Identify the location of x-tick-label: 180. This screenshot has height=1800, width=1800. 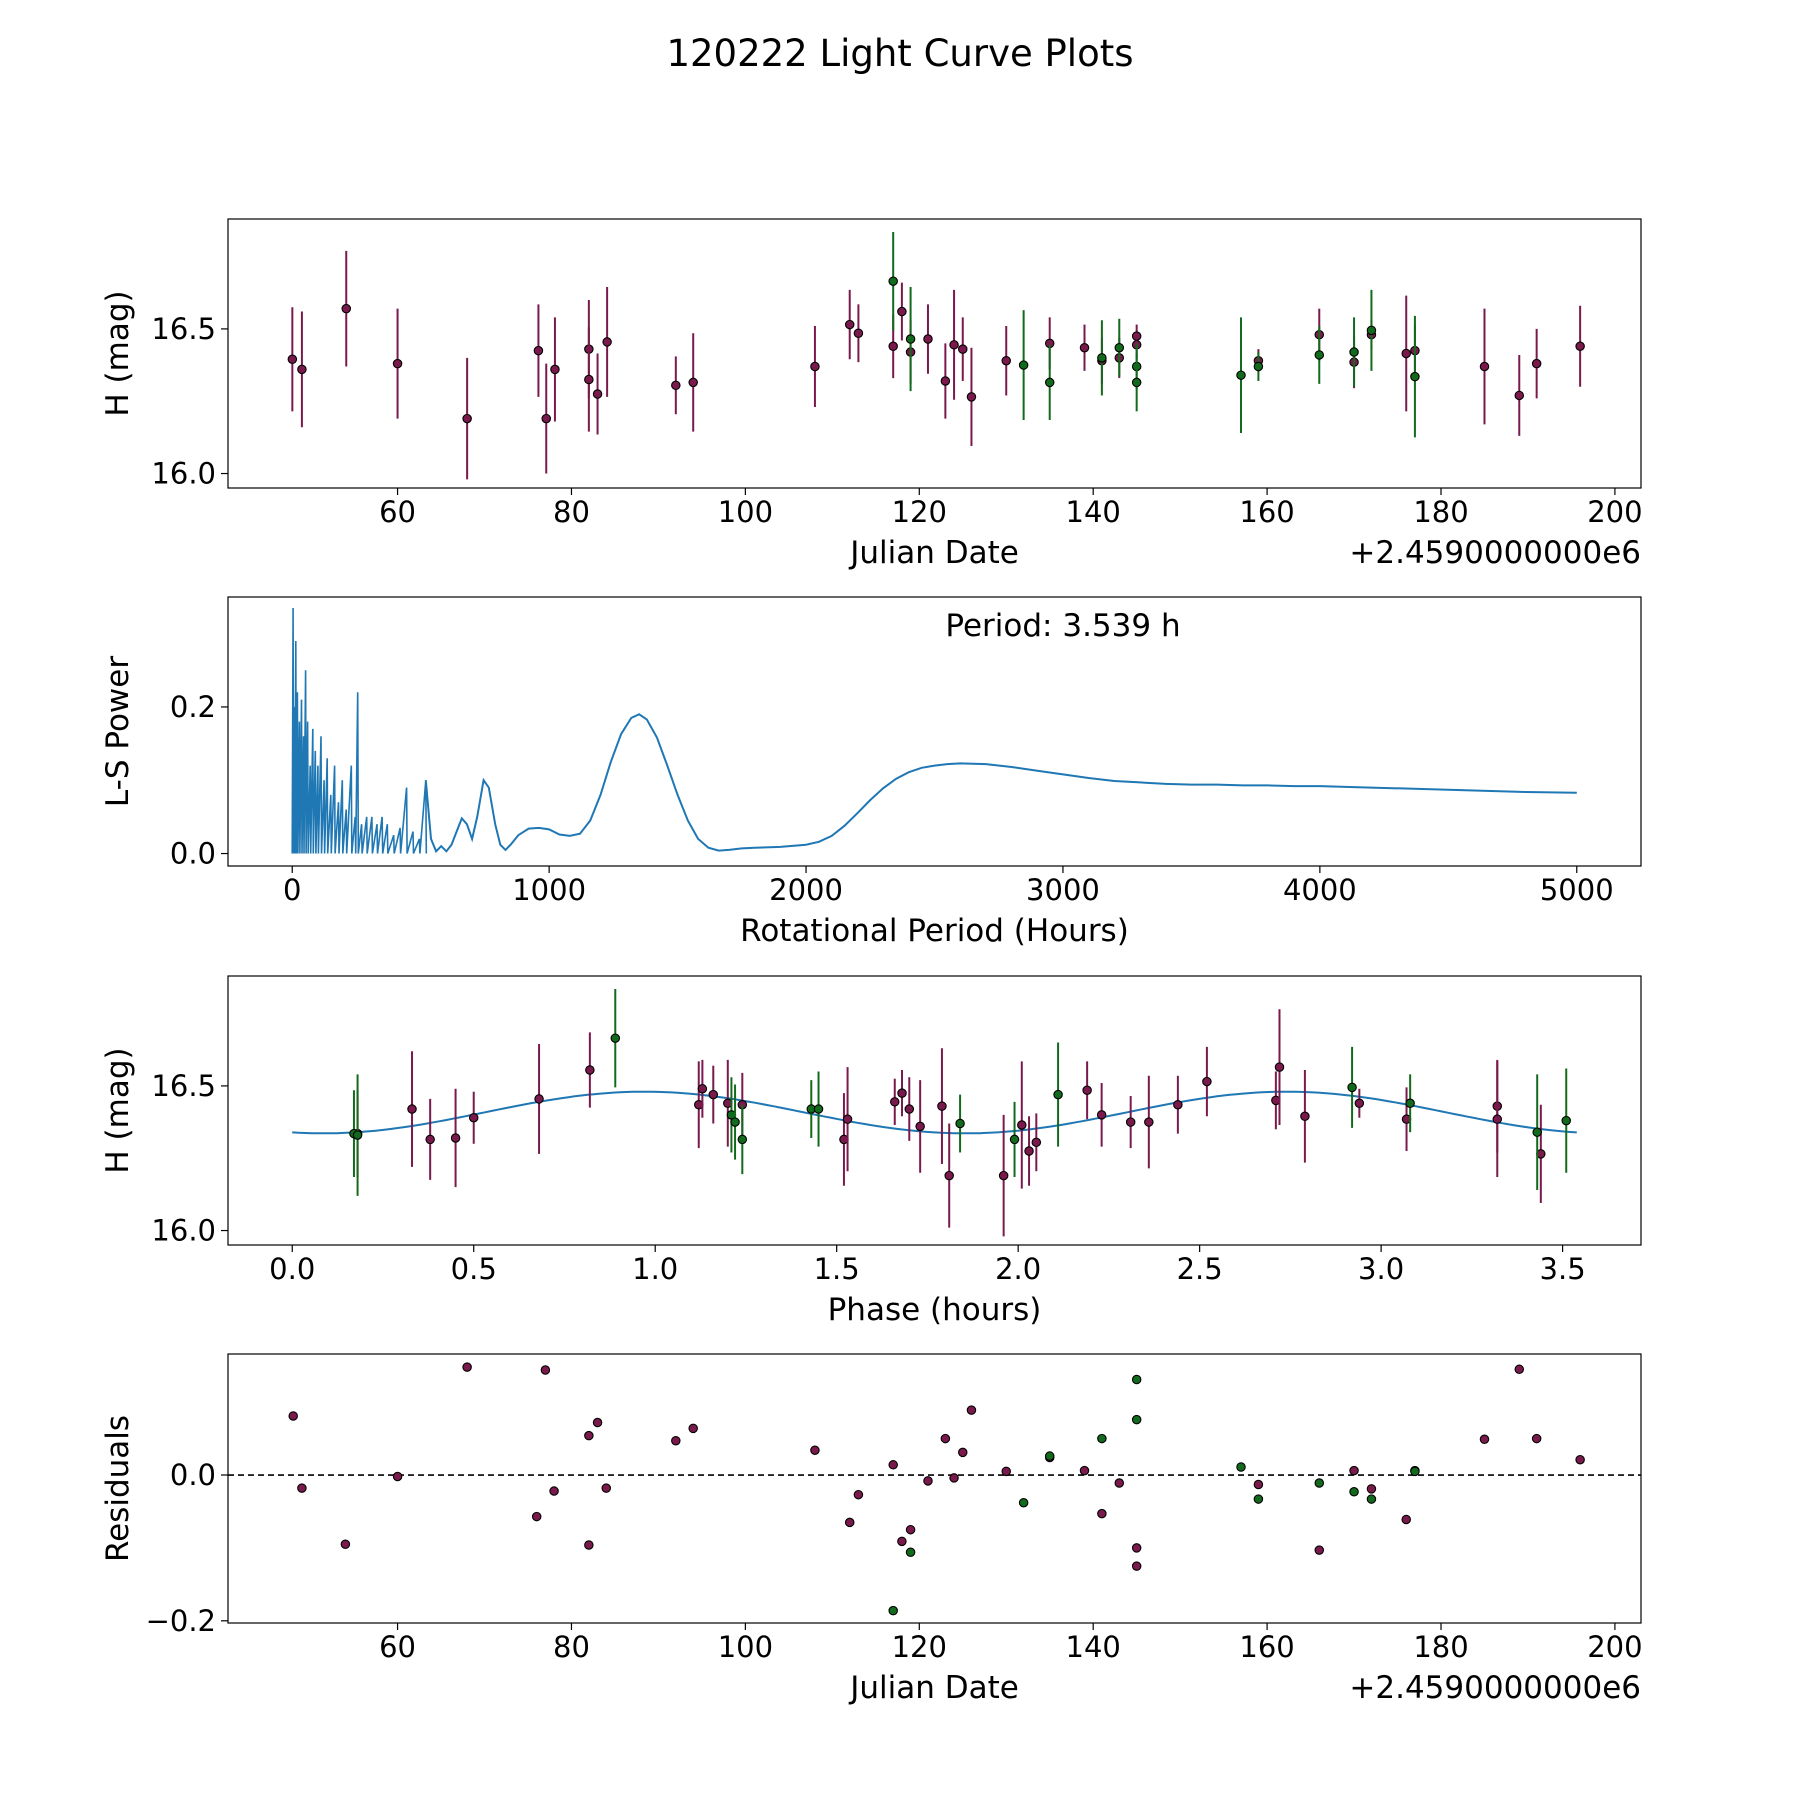
(1440, 512).